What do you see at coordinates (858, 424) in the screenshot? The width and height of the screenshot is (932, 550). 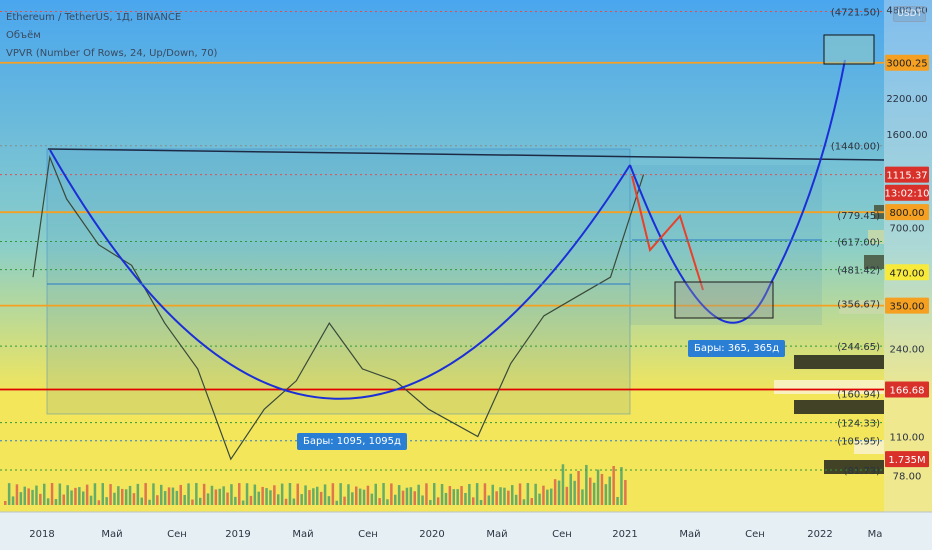 I see `level-label: (124.33)` at bounding box center [858, 424].